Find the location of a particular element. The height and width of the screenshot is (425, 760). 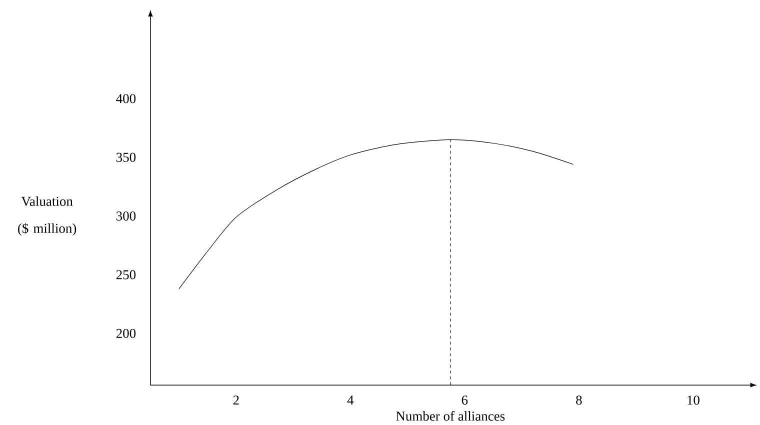

y-tick-label: 250 is located at coordinates (126, 275).